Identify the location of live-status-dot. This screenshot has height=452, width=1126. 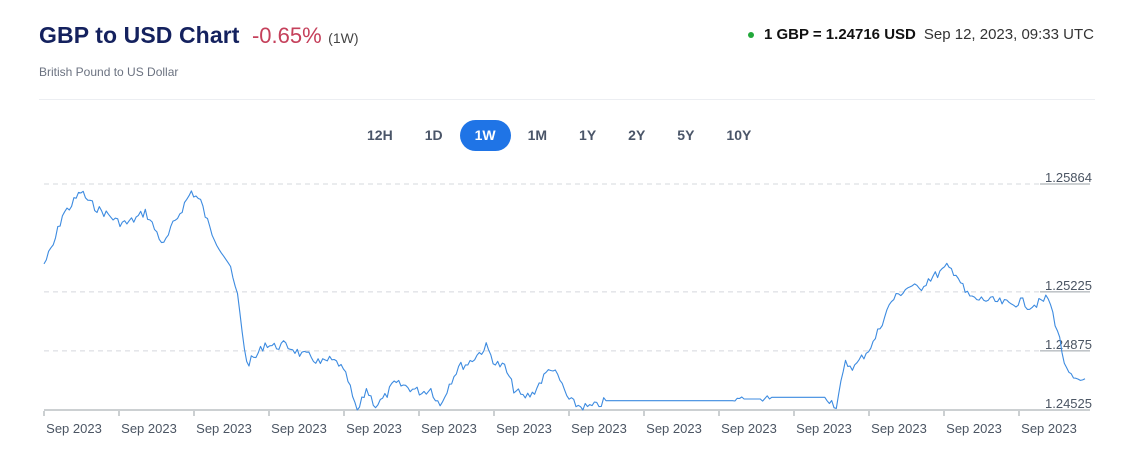
(750, 34).